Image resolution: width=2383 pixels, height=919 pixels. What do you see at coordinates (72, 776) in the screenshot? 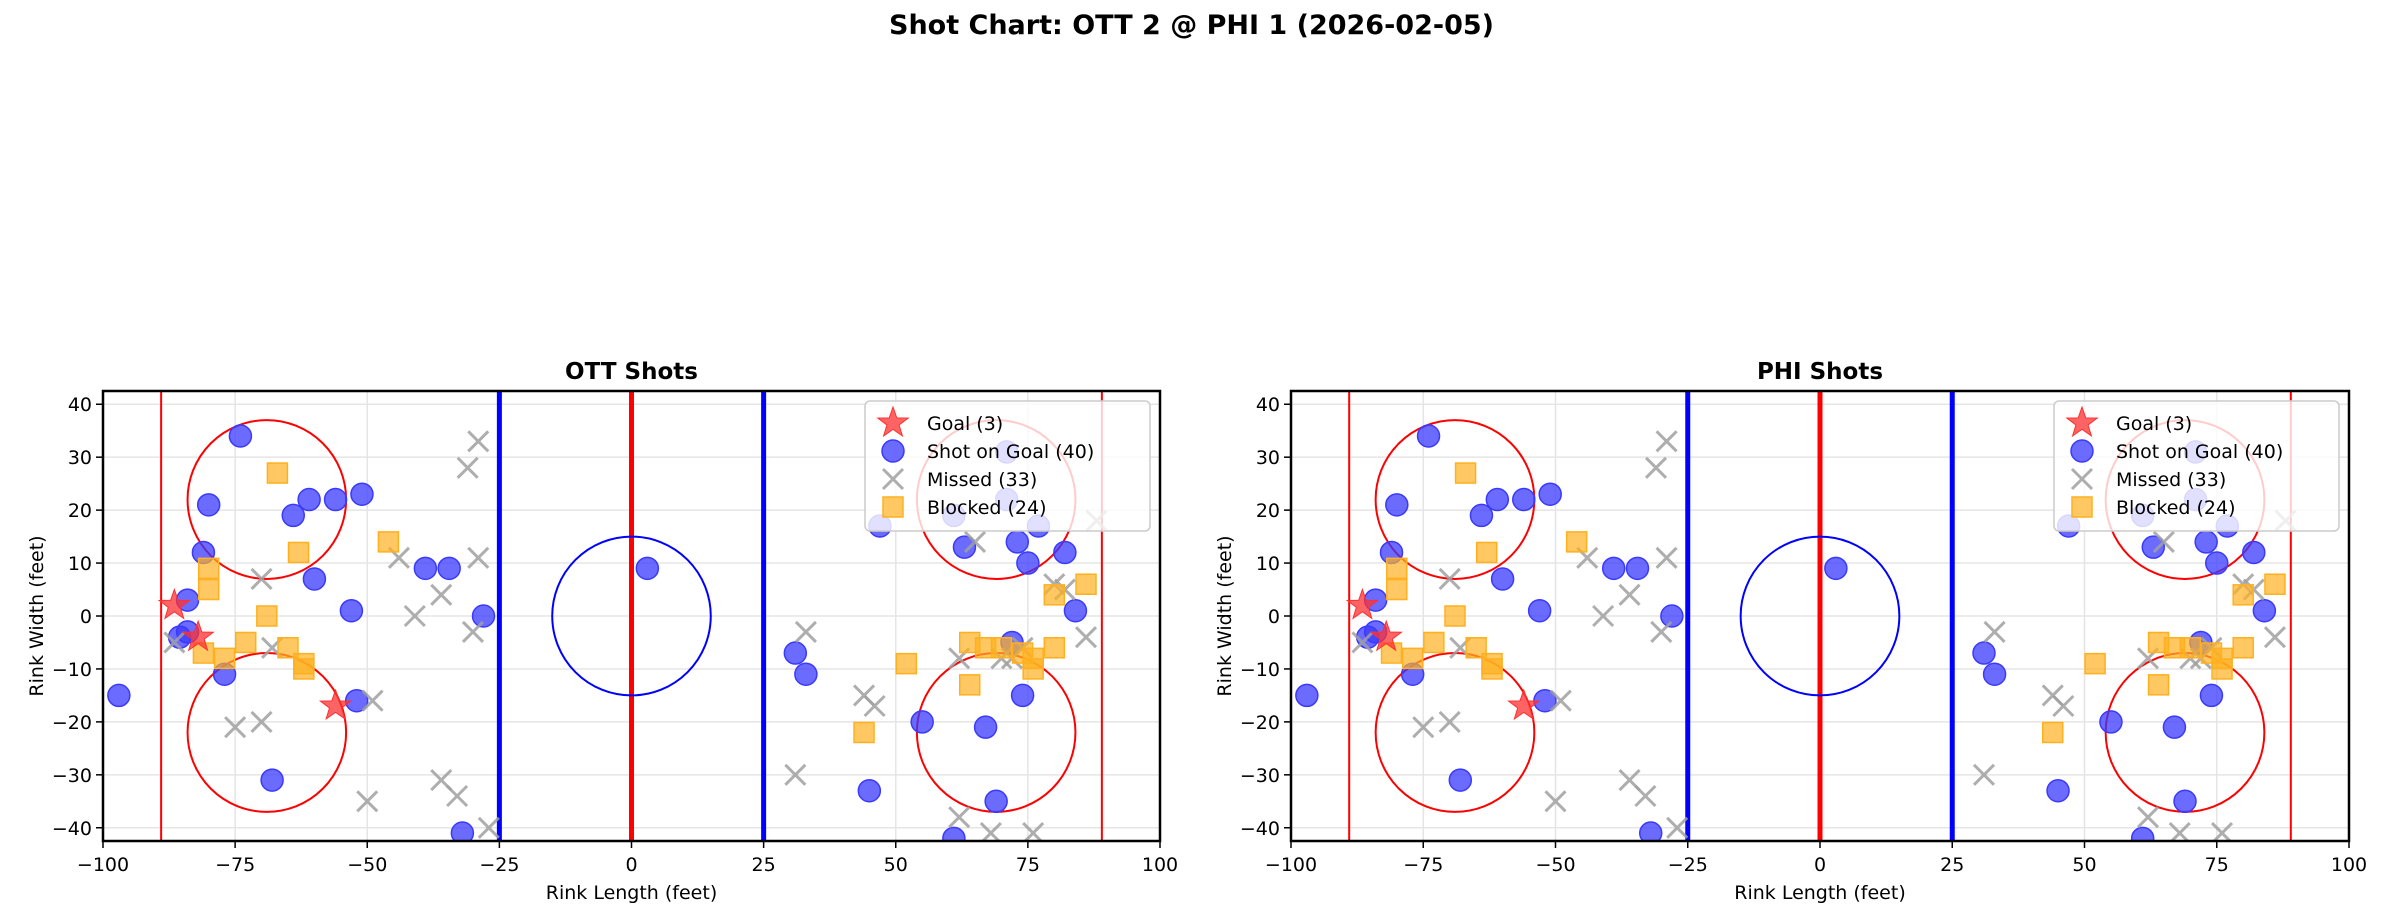
I see `y-tick-label: −30` at bounding box center [72, 776].